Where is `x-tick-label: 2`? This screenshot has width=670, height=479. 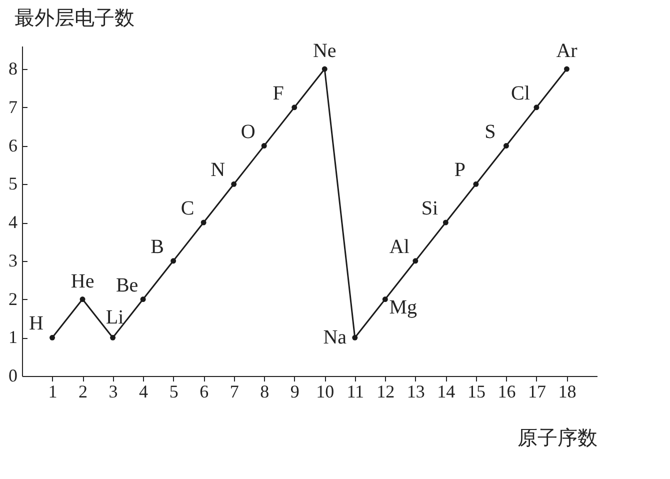
x-tick-label: 2 is located at coordinates (83, 392).